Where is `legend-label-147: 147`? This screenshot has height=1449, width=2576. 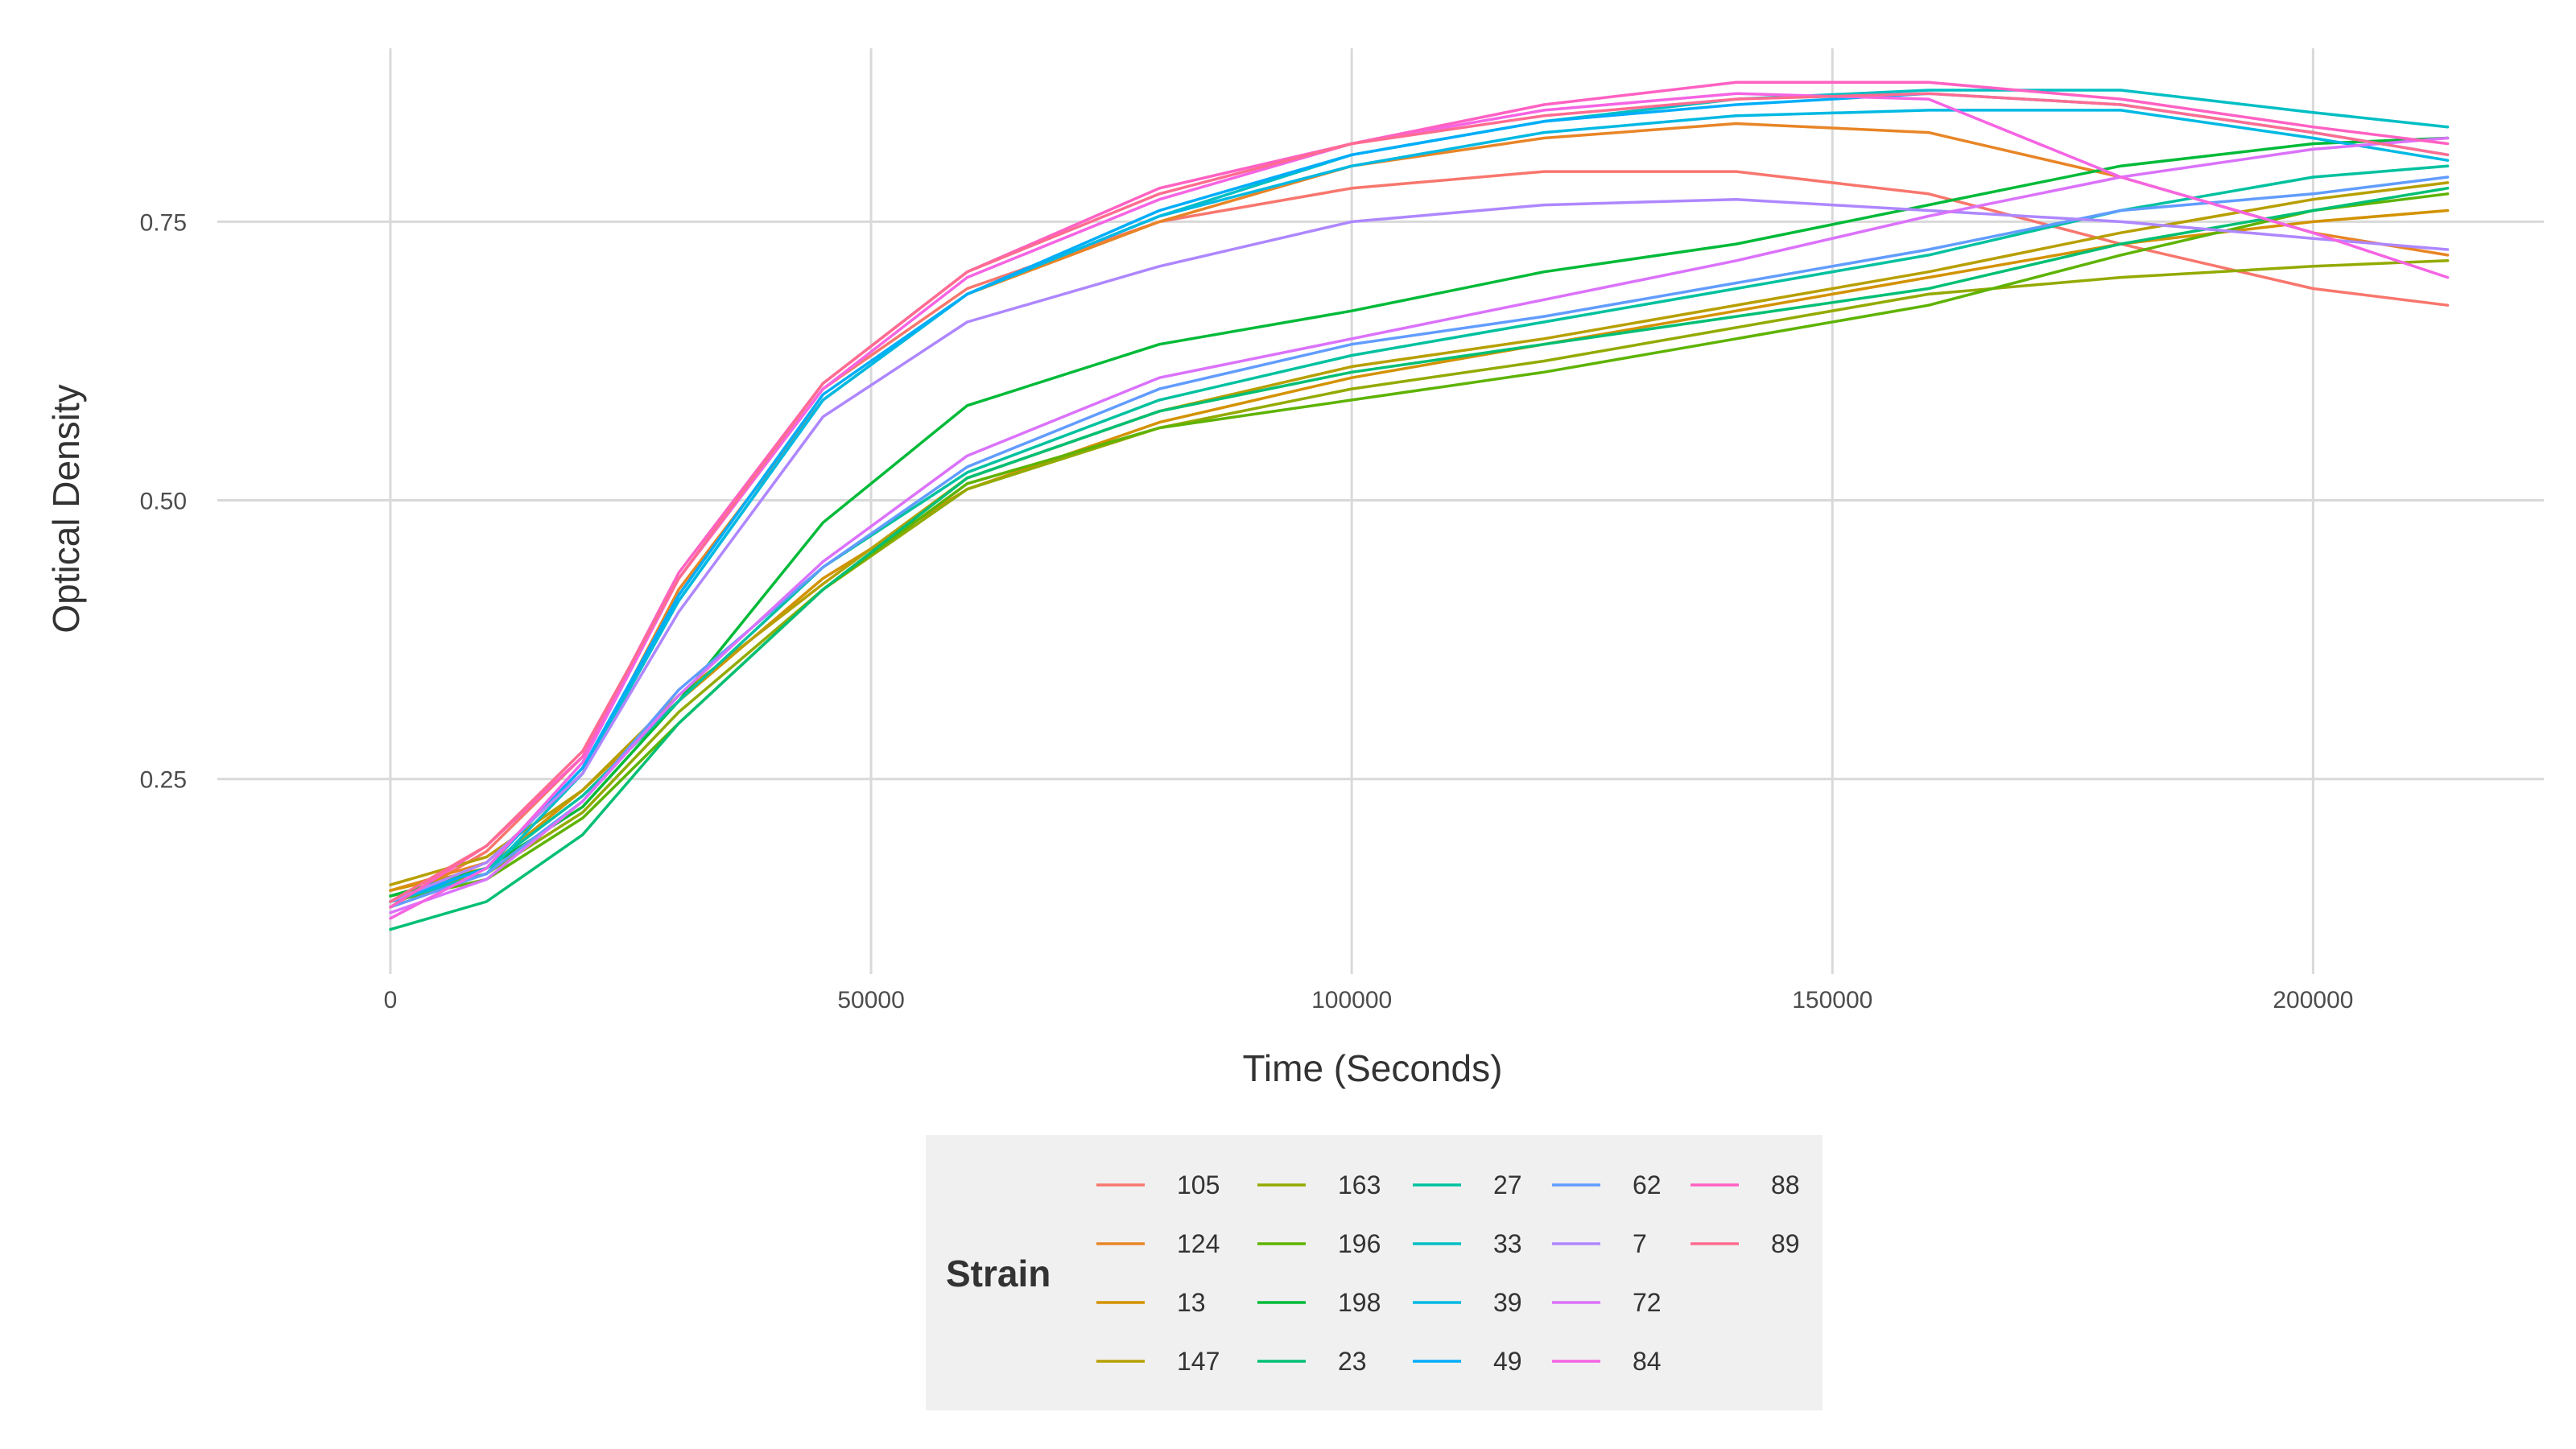 legend-label-147: 147 is located at coordinates (1198, 1361).